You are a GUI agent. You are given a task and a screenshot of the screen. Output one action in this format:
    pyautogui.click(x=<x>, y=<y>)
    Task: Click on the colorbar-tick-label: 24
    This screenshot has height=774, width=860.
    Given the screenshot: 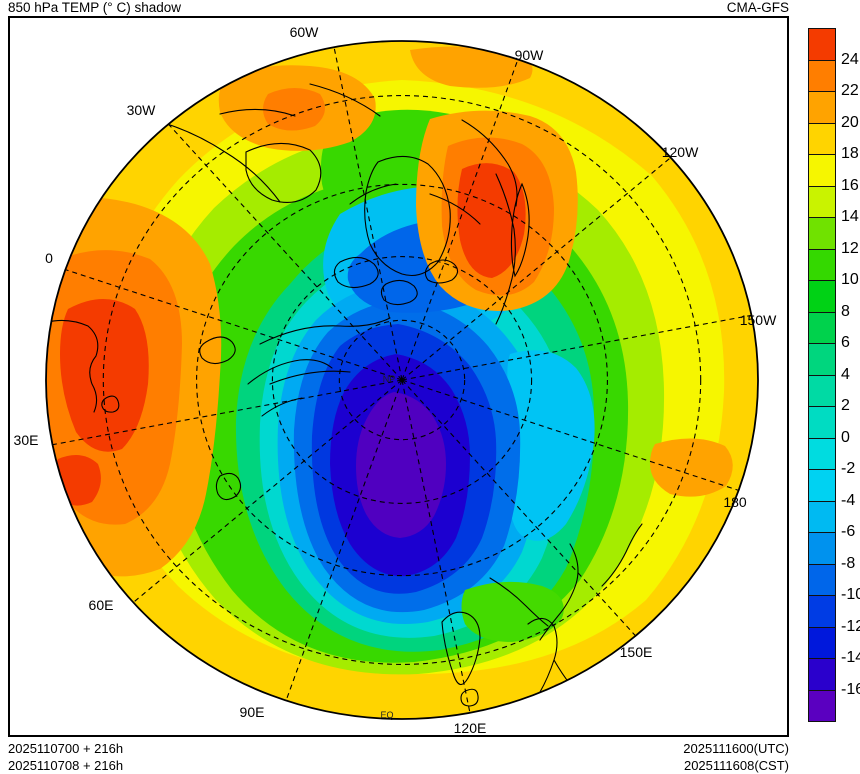 What is the action you would take?
    pyautogui.click(x=850, y=59)
    